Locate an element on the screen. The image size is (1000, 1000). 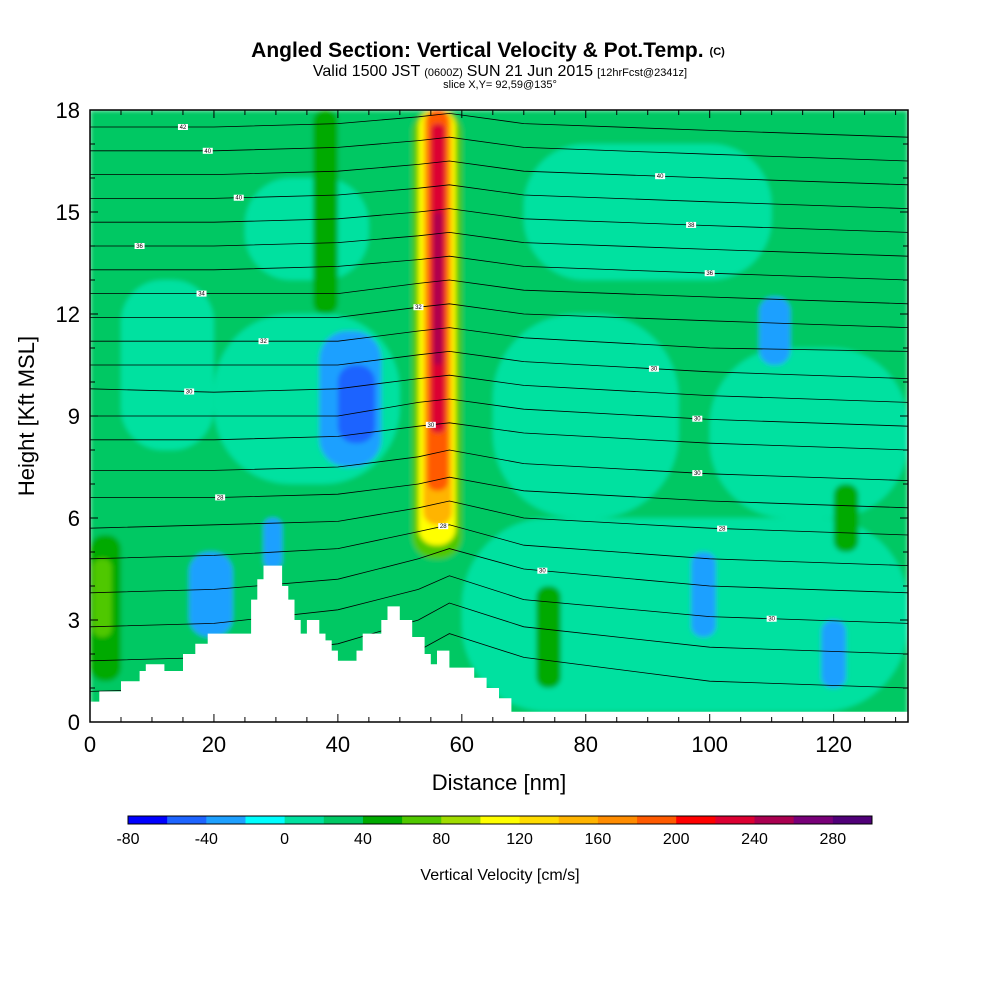
x-tick-label: 20 is located at coordinates (214, 744).